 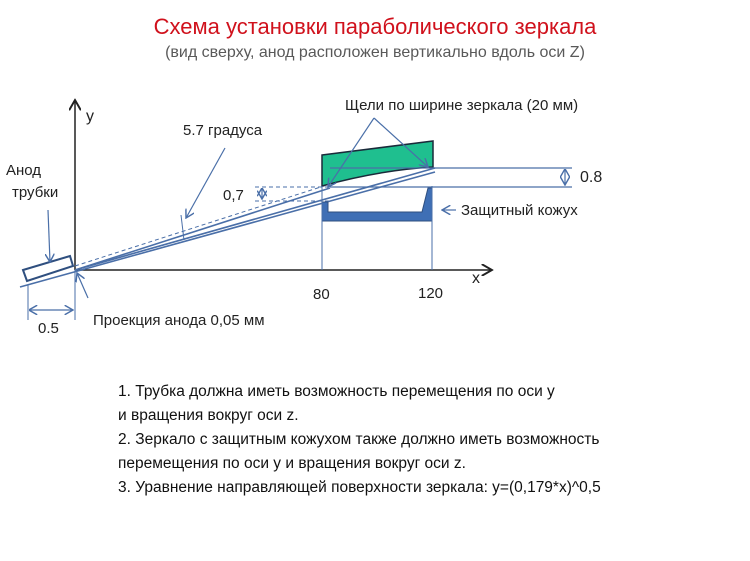 I want to click on anode-label-line1: Анод, so click(x=24, y=170).